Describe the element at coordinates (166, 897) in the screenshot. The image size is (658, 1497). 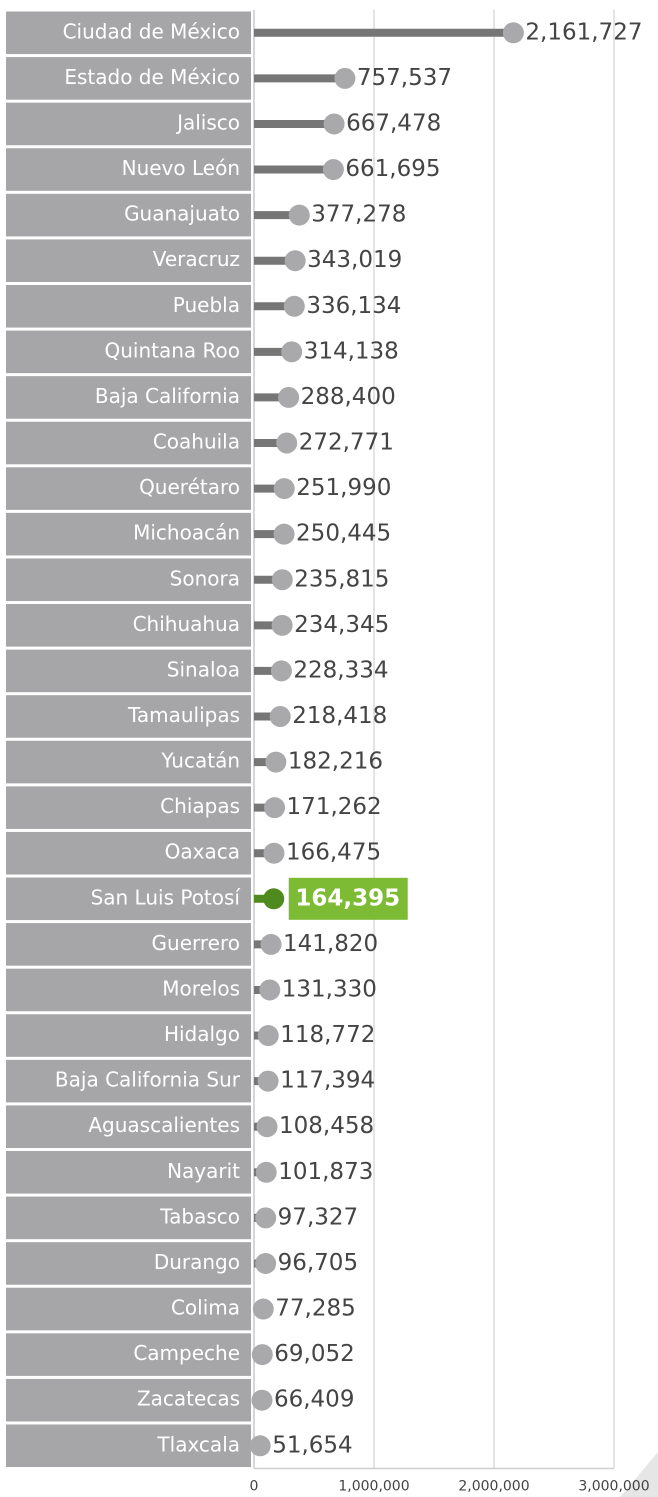
I see `category-label: San Luis Potosí` at that location.